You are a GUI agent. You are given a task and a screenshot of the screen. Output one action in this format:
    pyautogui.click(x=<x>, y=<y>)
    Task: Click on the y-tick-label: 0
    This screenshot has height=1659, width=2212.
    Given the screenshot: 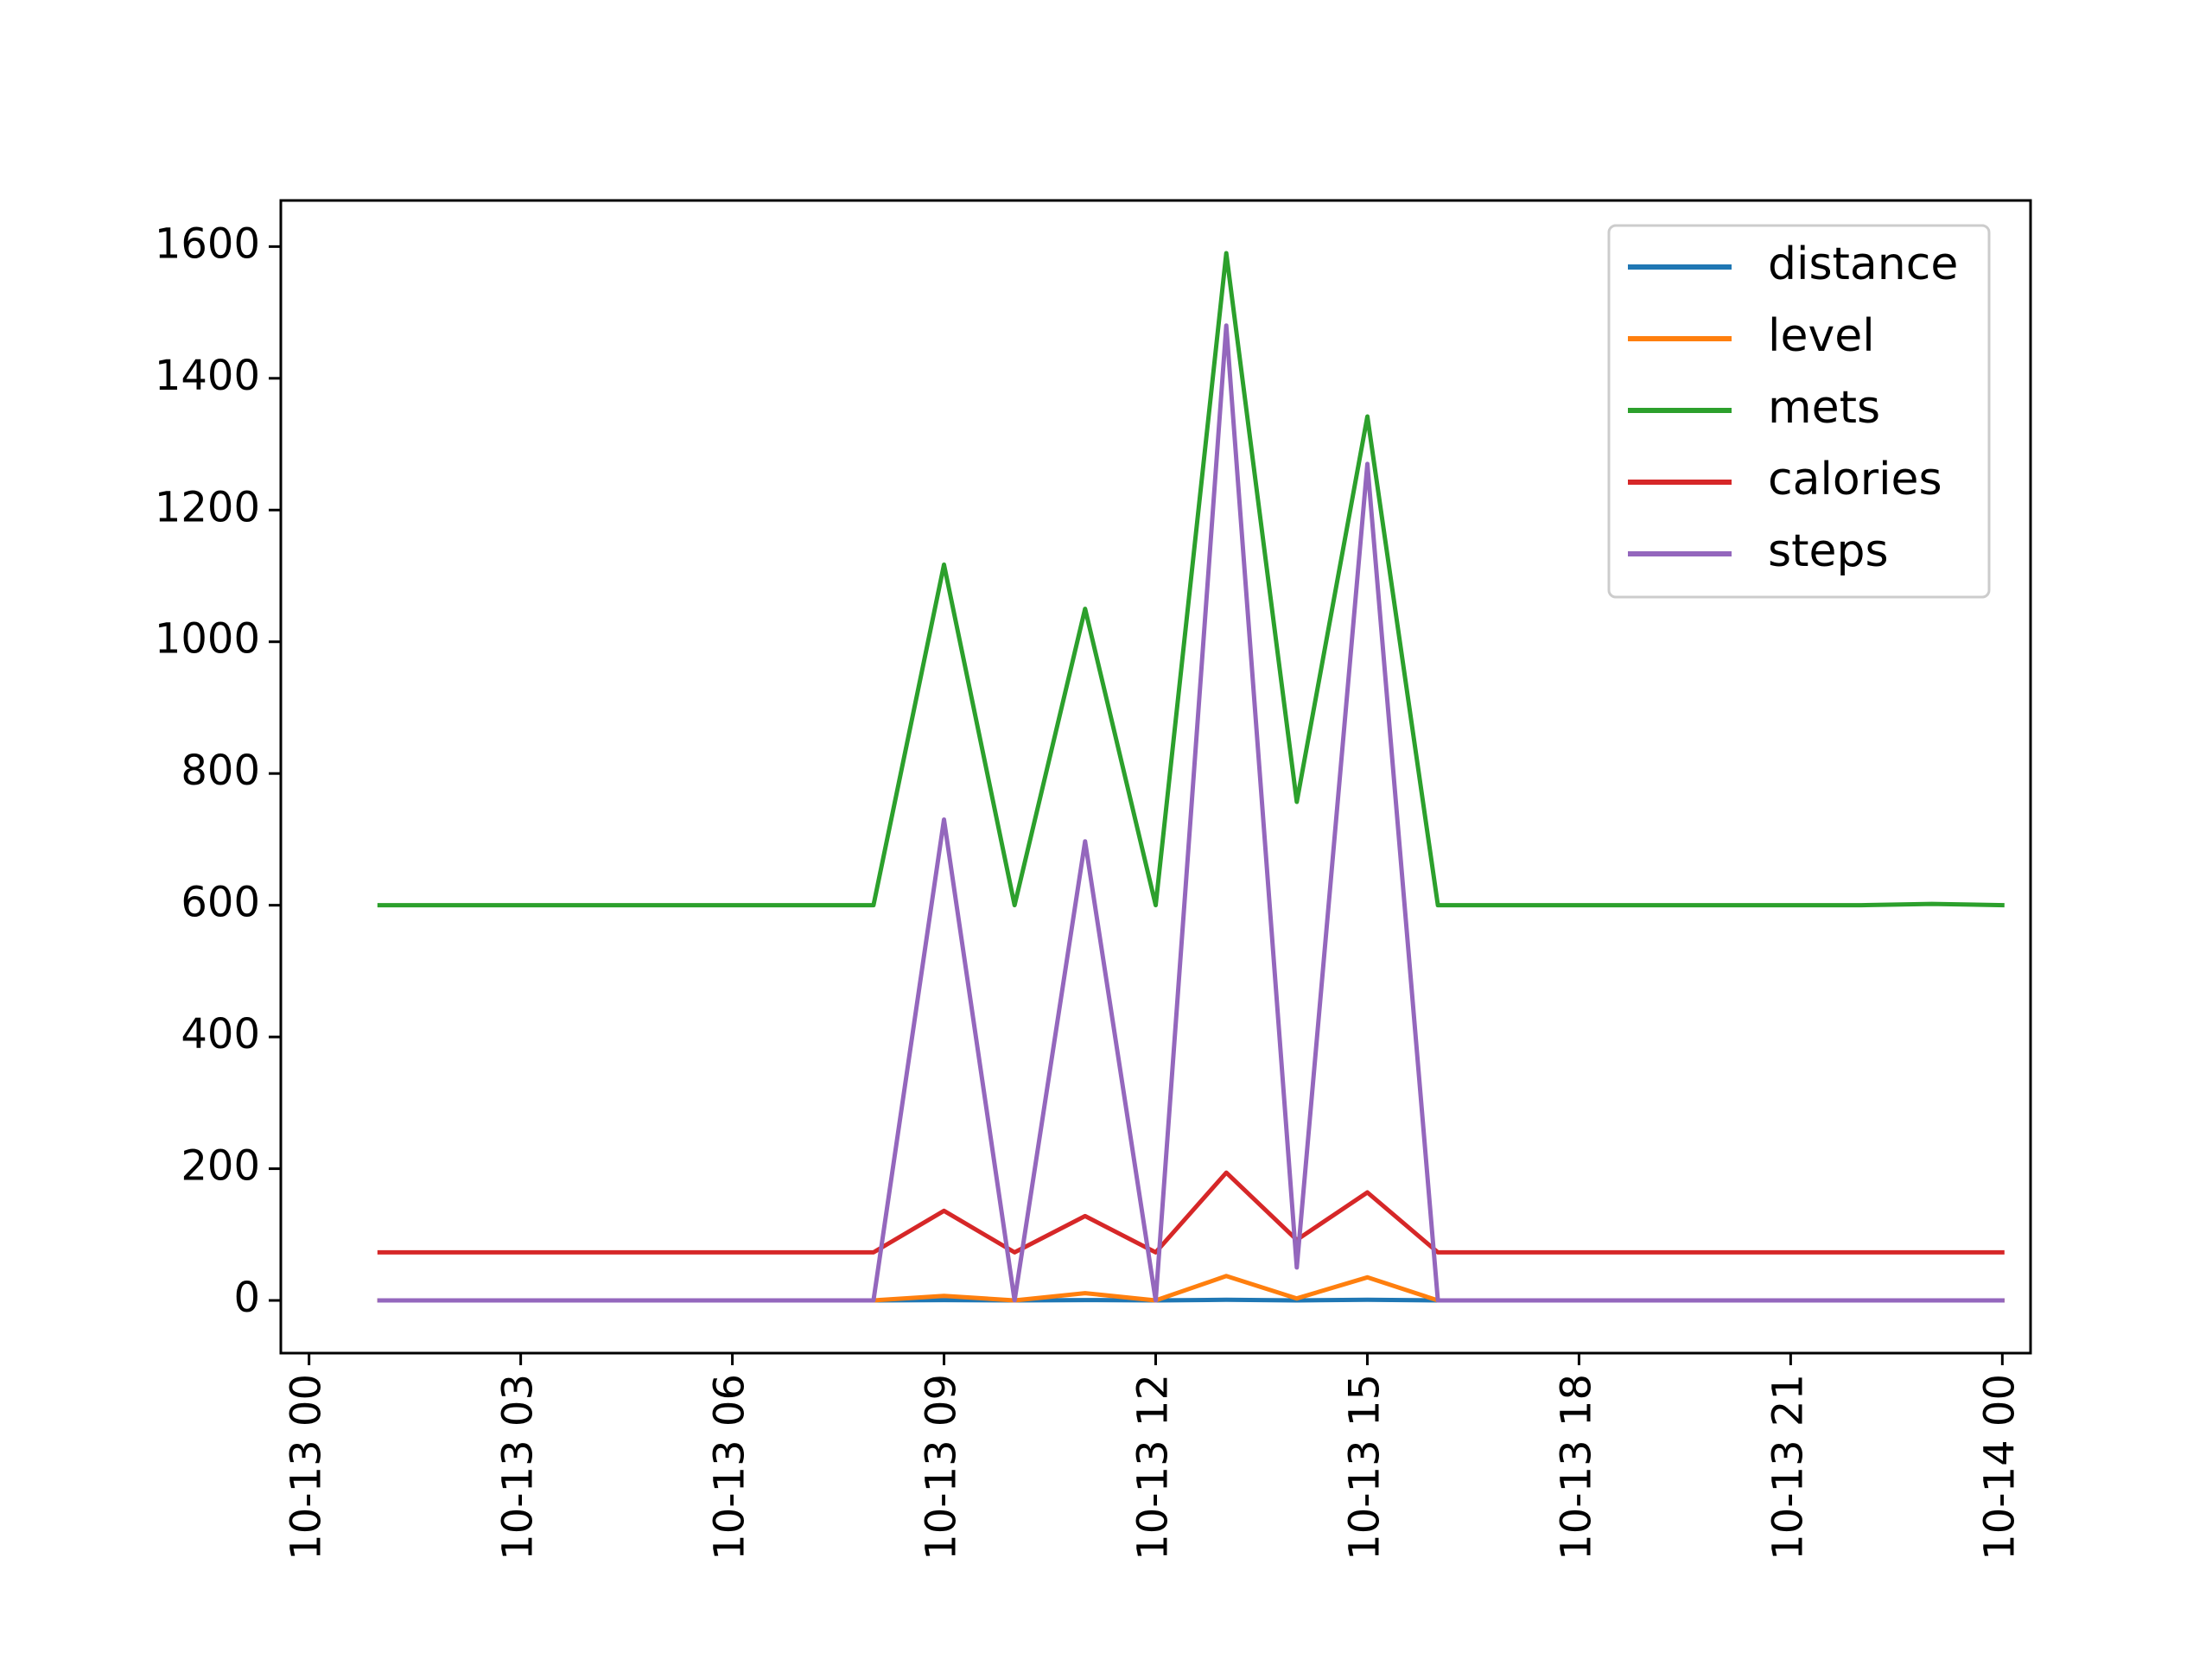 What is the action you would take?
    pyautogui.click(x=246, y=1298)
    